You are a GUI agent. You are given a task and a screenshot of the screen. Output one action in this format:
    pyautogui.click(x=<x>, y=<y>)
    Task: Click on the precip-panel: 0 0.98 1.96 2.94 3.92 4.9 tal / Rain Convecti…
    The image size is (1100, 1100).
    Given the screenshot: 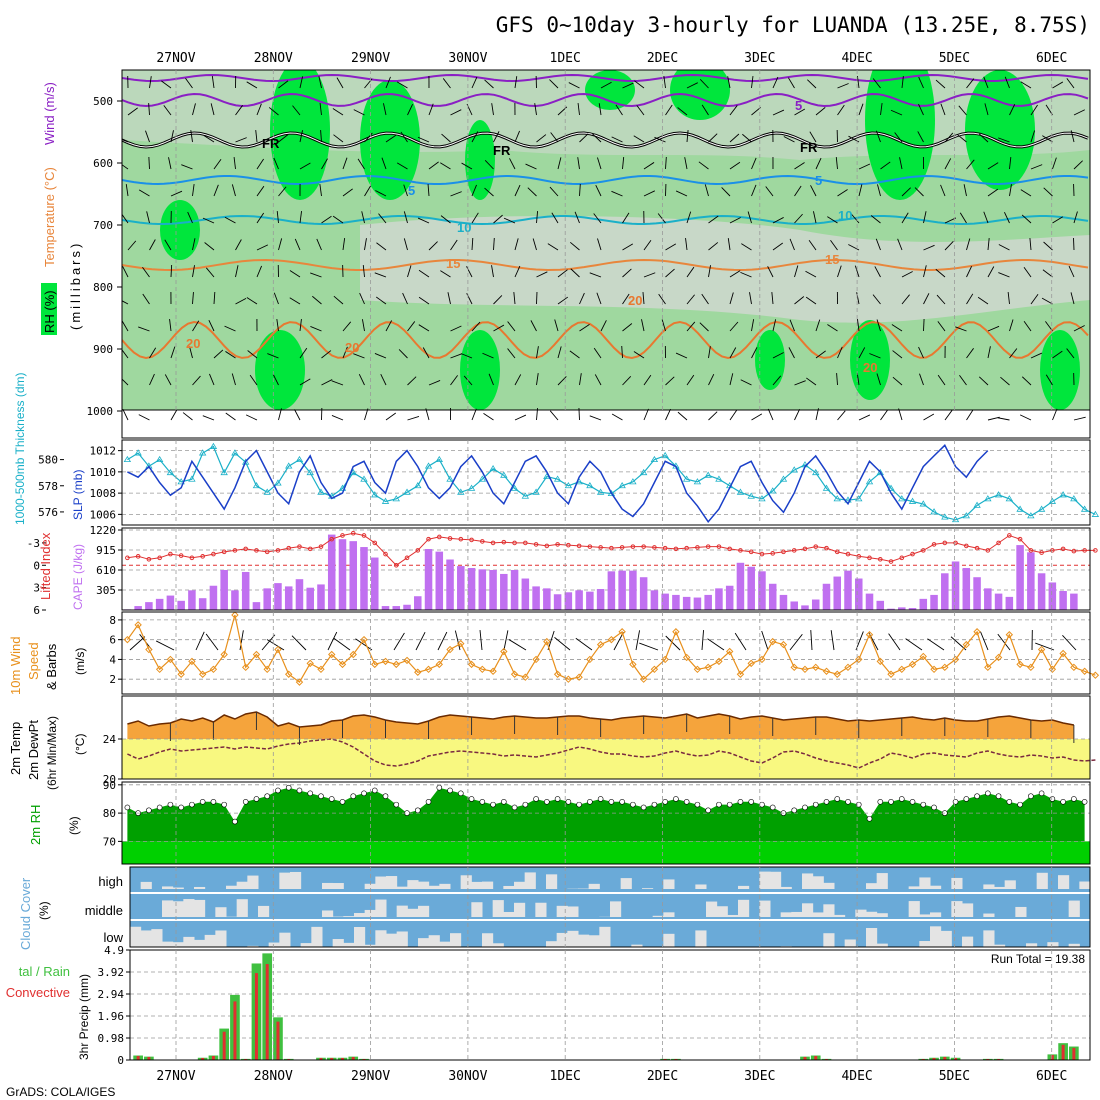 What is the action you would take?
    pyautogui.click(x=548, y=1005)
    